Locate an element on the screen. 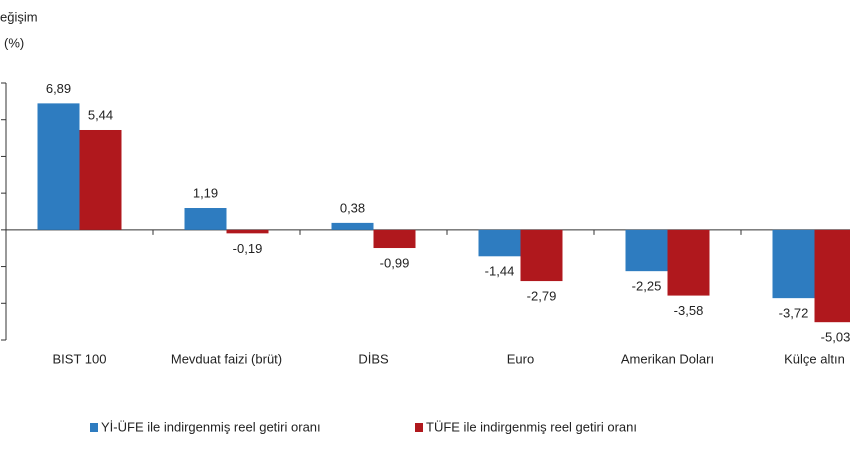 This screenshot has height=450, width=850. y-axis-label: eğişim is located at coordinates (19, 16).